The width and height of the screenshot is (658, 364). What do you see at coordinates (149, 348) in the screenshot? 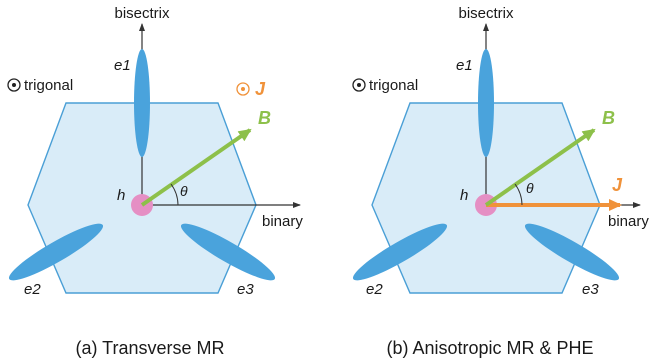
I see `caption-a: (a) Transverse MR` at bounding box center [149, 348].